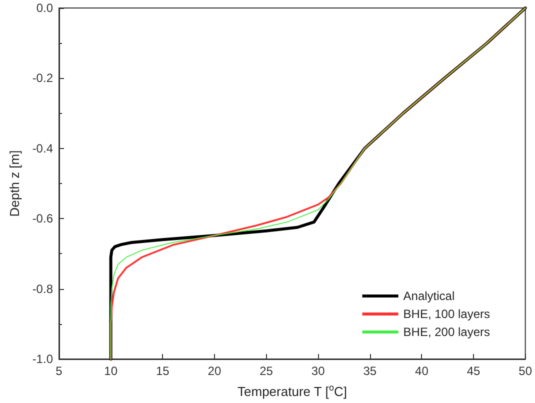 This screenshot has height=403, width=535. What do you see at coordinates (429, 296) in the screenshot?
I see `legend-label: Analytical` at bounding box center [429, 296].